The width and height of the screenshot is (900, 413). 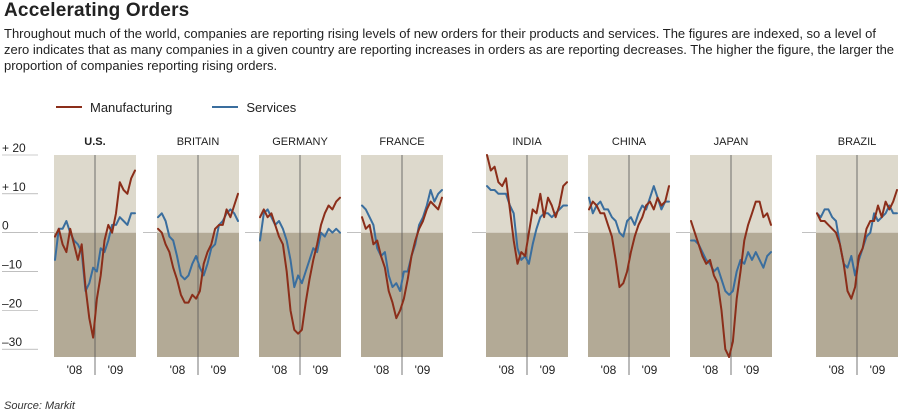 I want to click on series-line-manufacturing-france, so click(x=402, y=258).